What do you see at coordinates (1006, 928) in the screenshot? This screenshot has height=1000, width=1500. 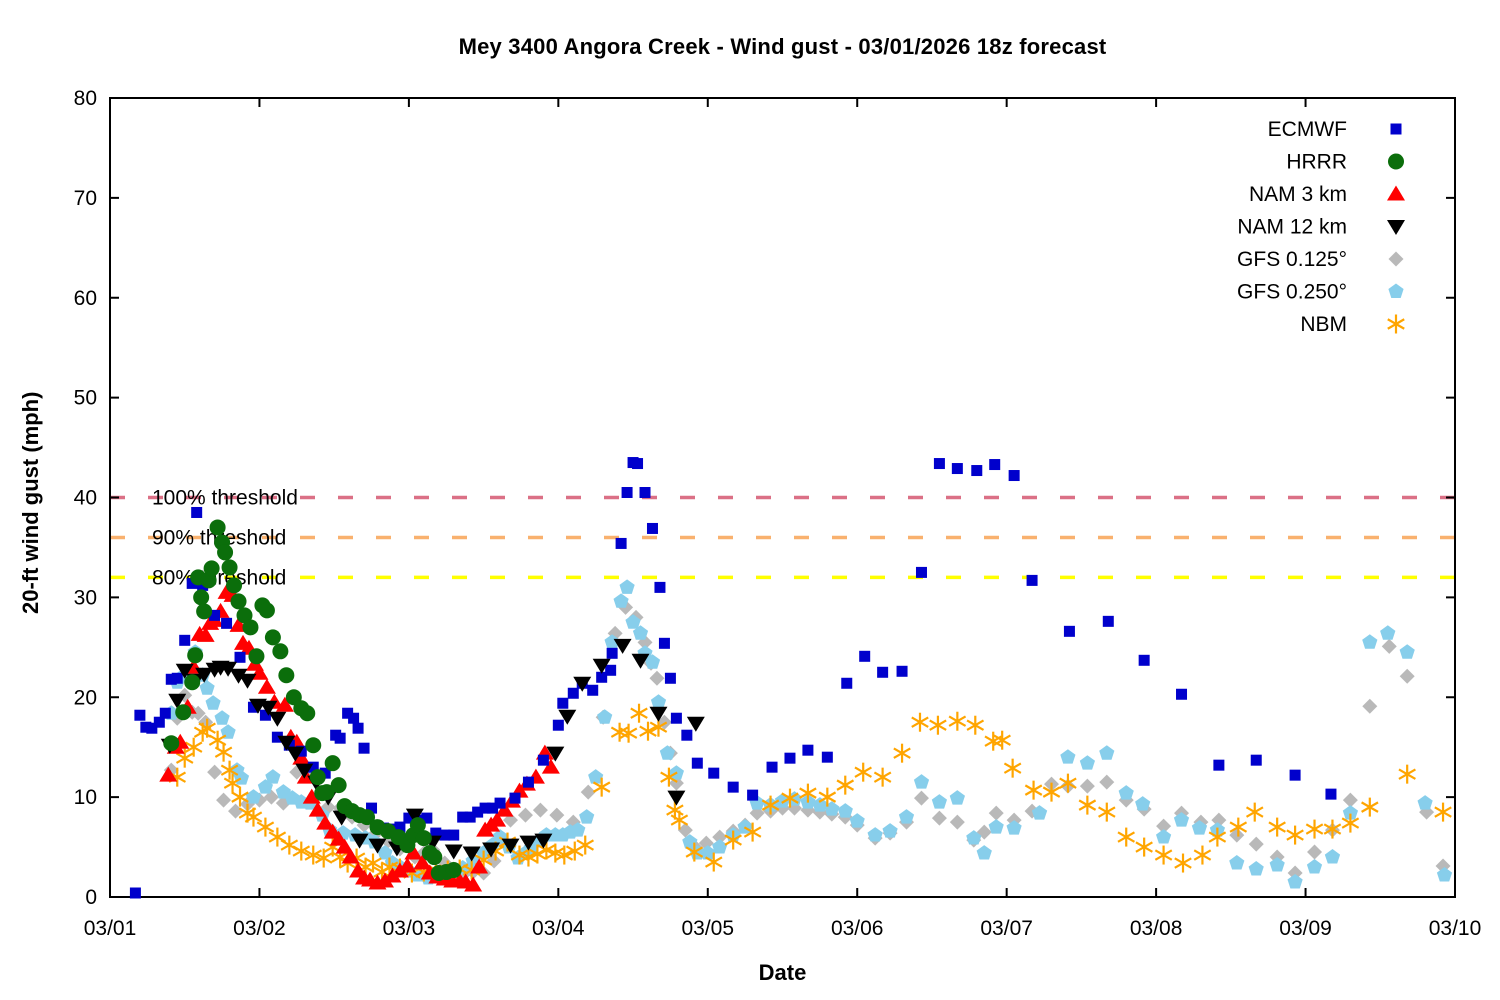 I see `x-tick-label: 03/07` at bounding box center [1006, 928].